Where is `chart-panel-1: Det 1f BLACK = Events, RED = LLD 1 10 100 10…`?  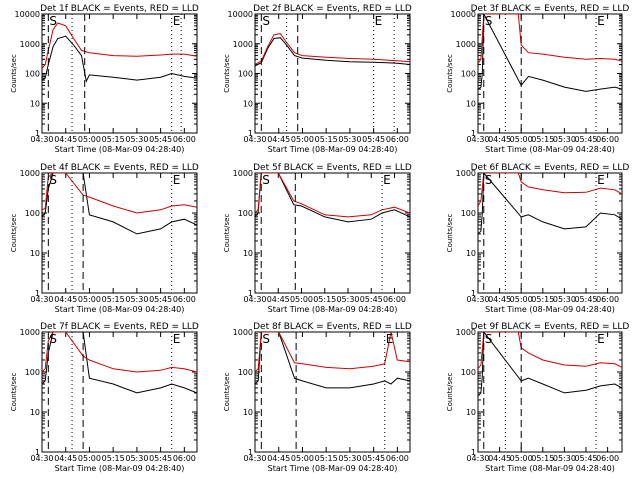 chart-panel-1: Det 1f BLACK = Events, RED = LLD 1 10 100 10… is located at coordinates (104, 79).